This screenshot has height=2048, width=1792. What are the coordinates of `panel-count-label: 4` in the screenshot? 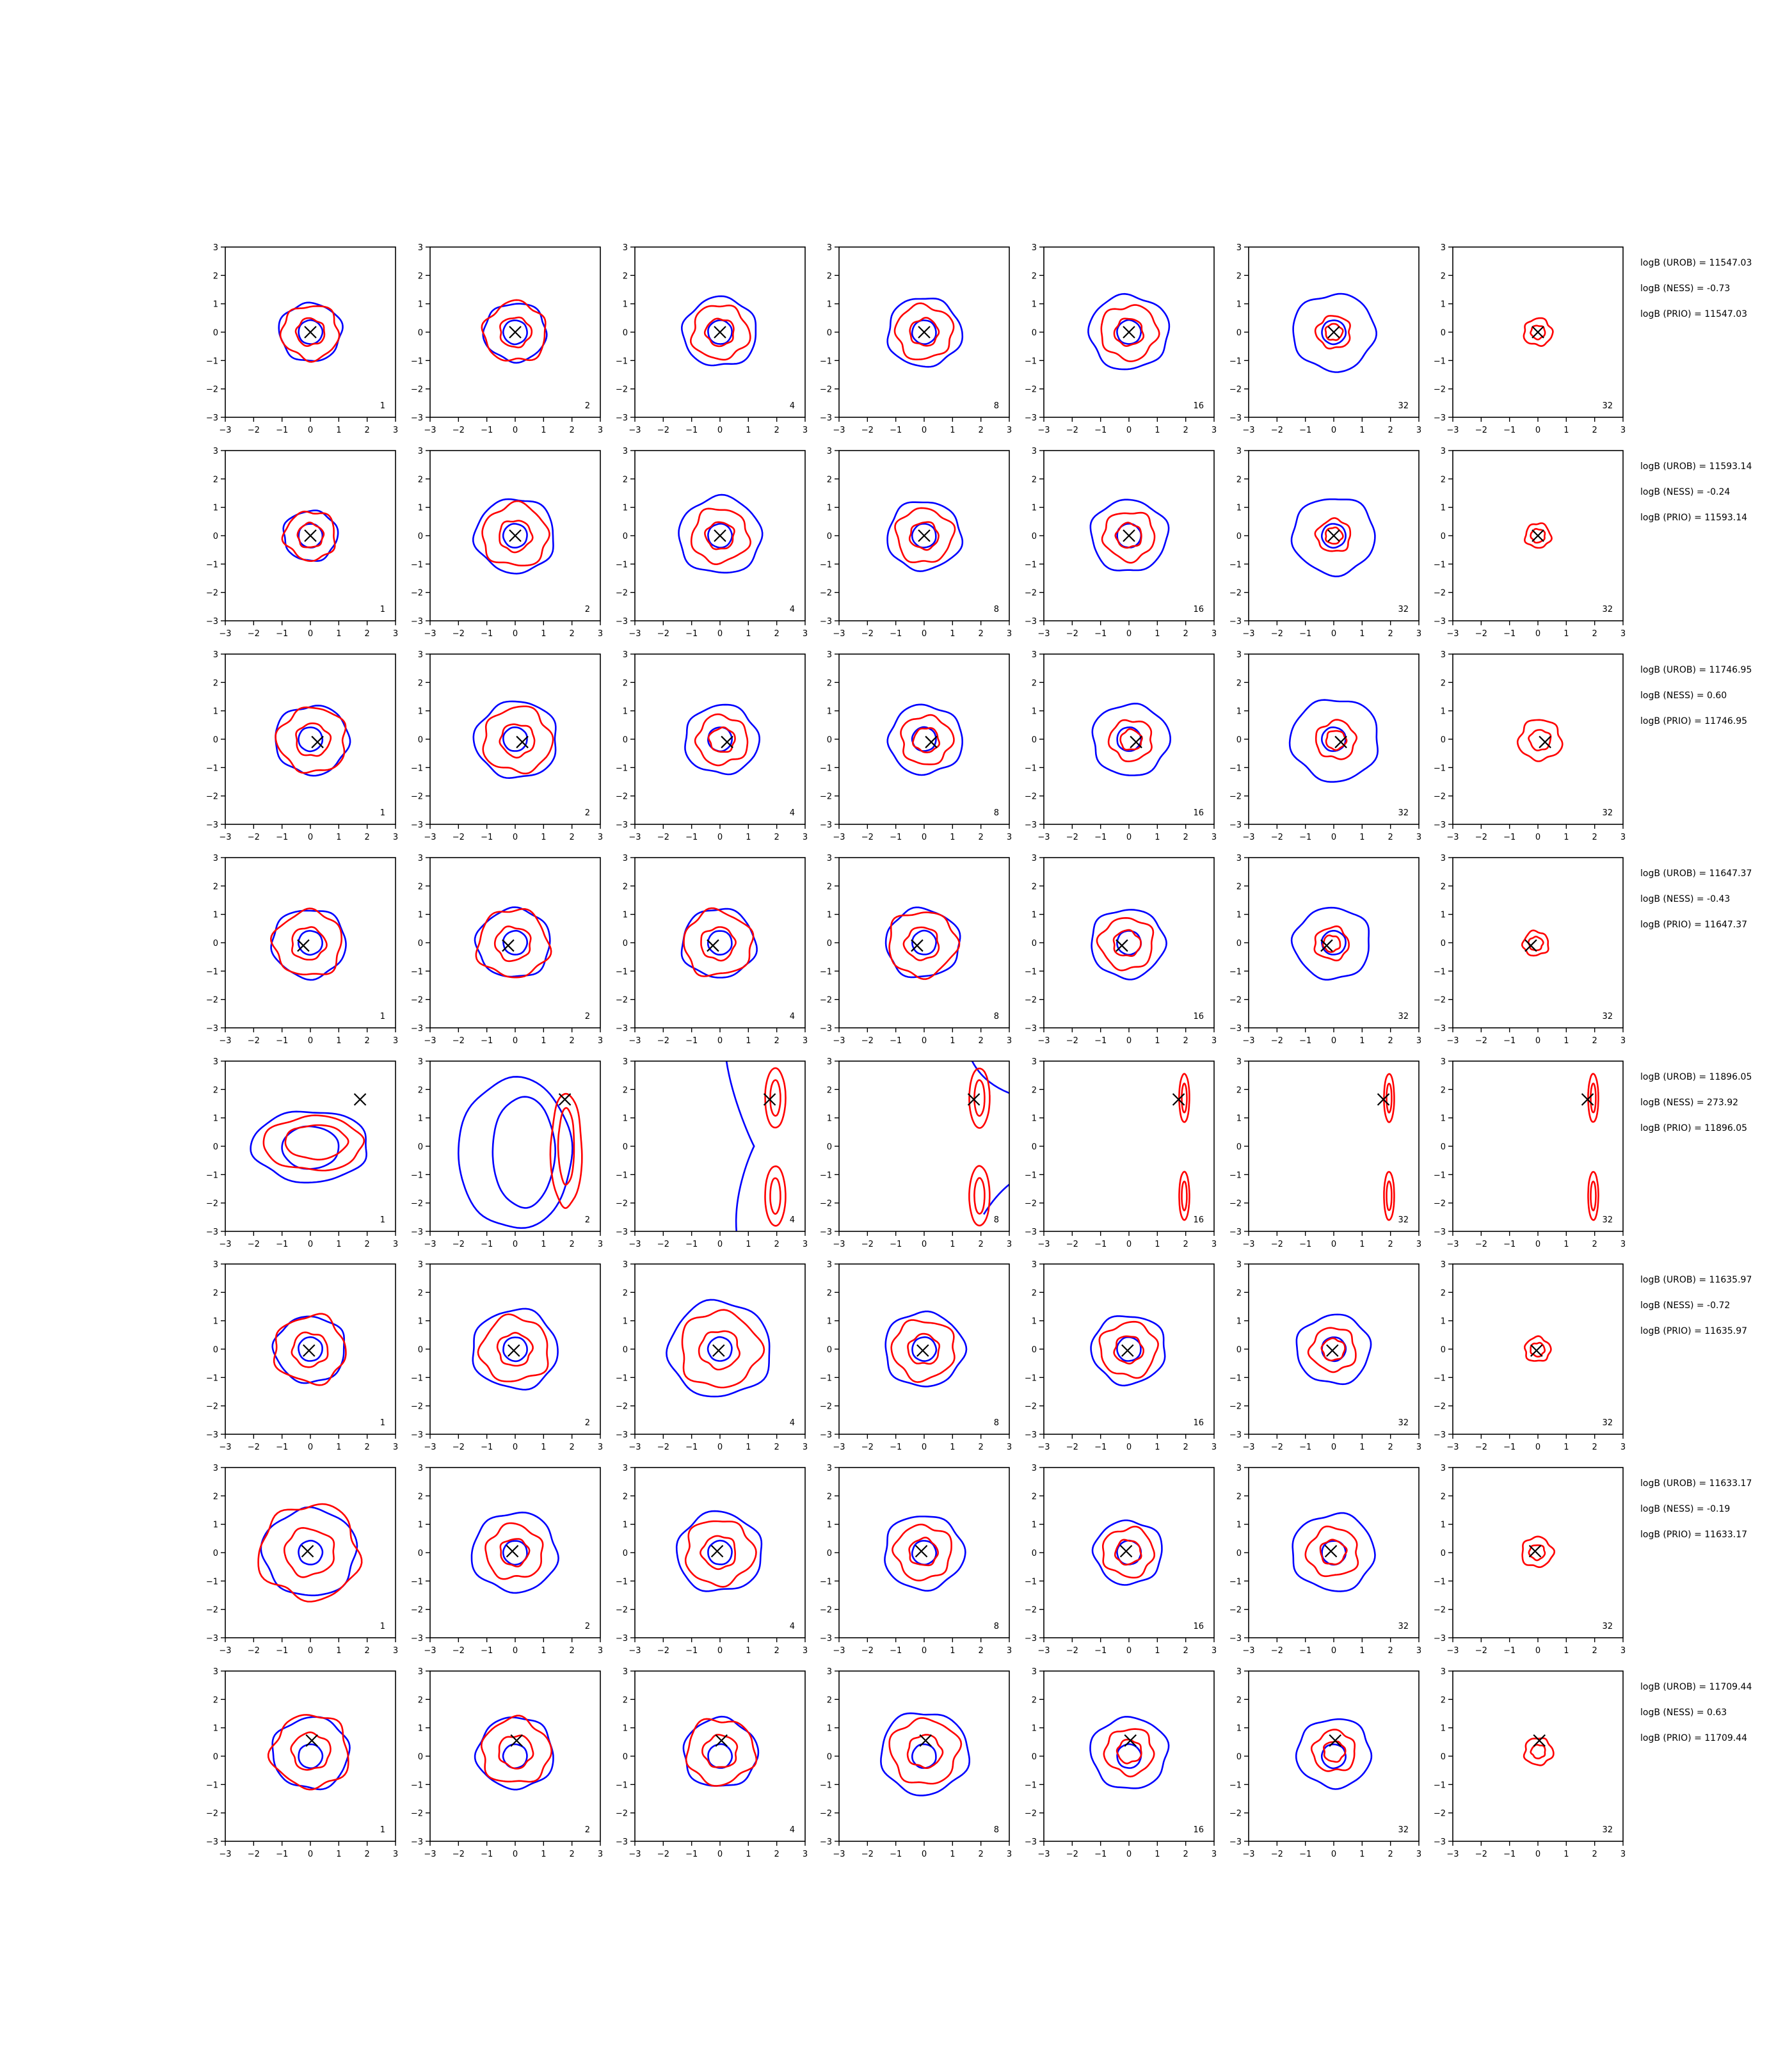 It's located at (792, 609).